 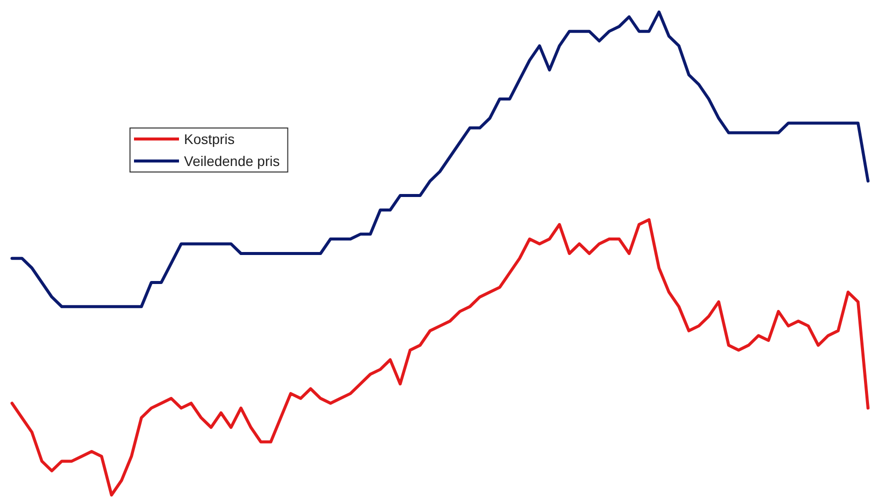 I want to click on legend-label: Veiledende pris, so click(x=232, y=161).